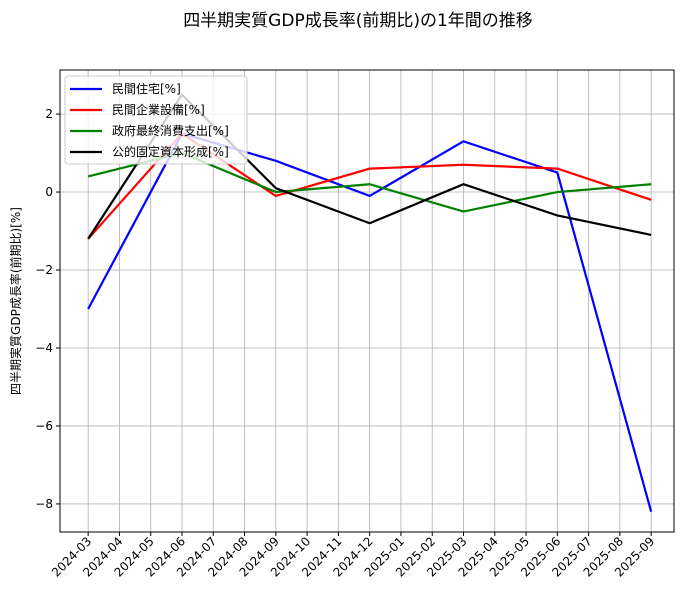  What do you see at coordinates (170, 130) in the screenshot?
I see `legend-label: 政府最終消費支出[%]` at bounding box center [170, 130].